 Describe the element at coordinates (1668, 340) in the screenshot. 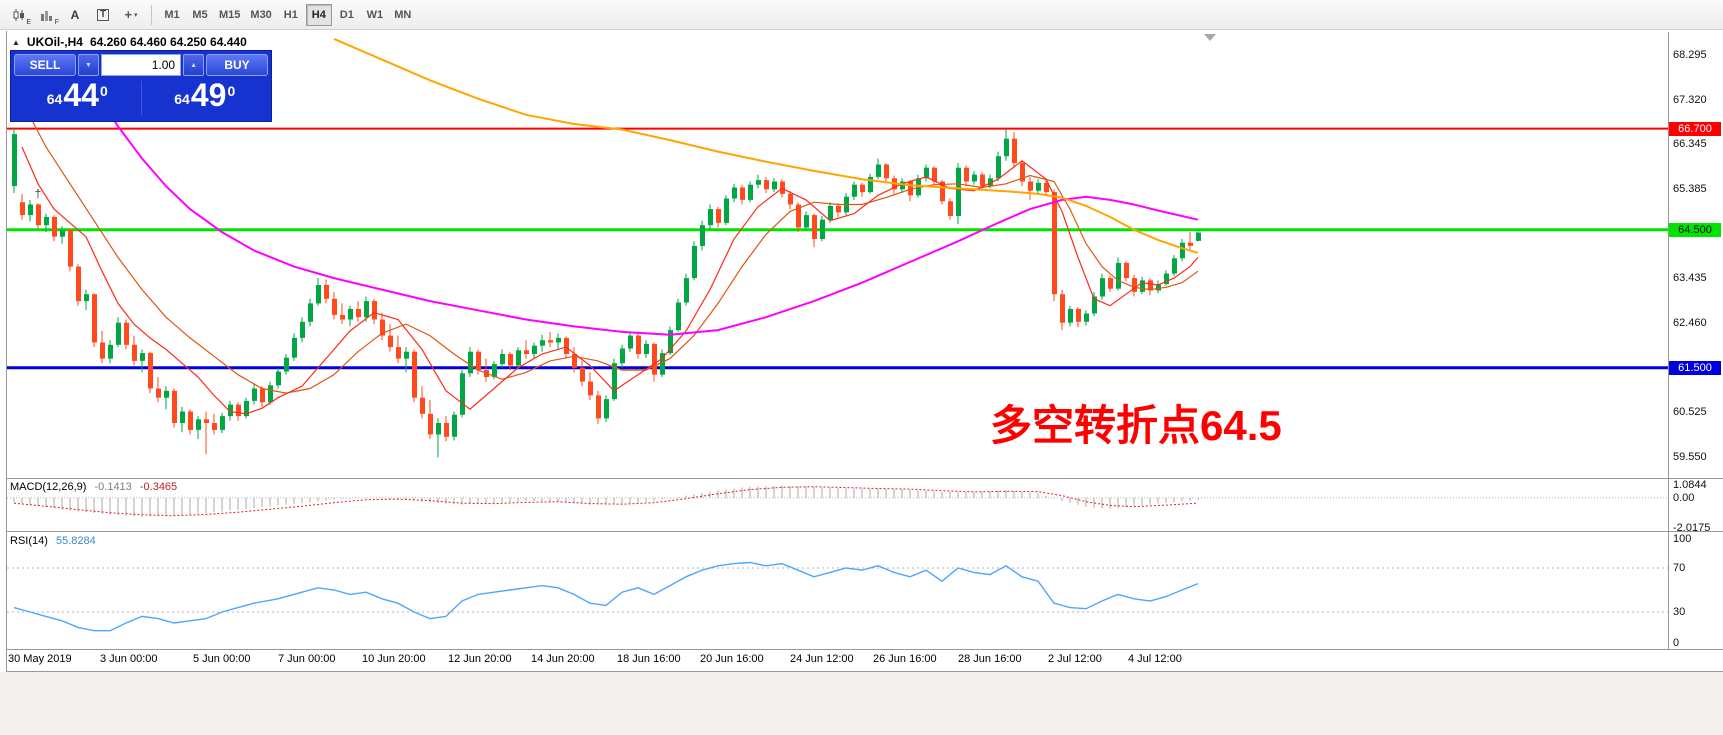

I see `price-axis-separator` at that location.